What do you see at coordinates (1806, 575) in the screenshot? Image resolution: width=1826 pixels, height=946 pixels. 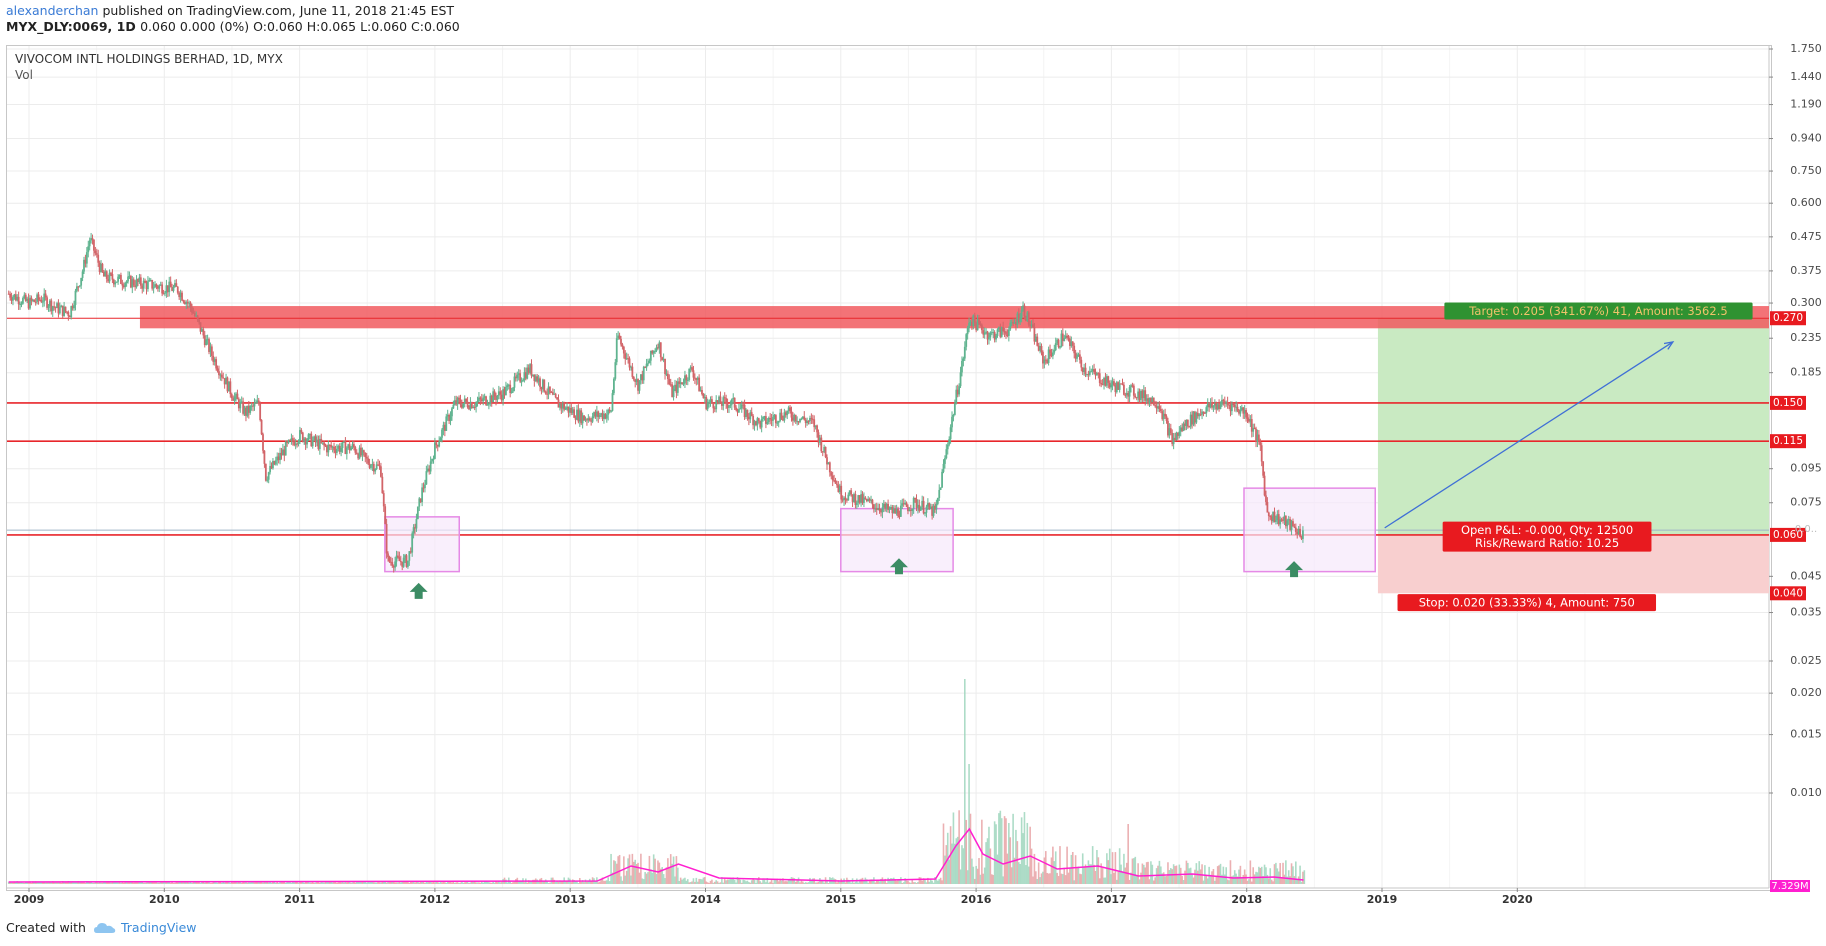 I see `price-axis-label: 0.045` at bounding box center [1806, 575].